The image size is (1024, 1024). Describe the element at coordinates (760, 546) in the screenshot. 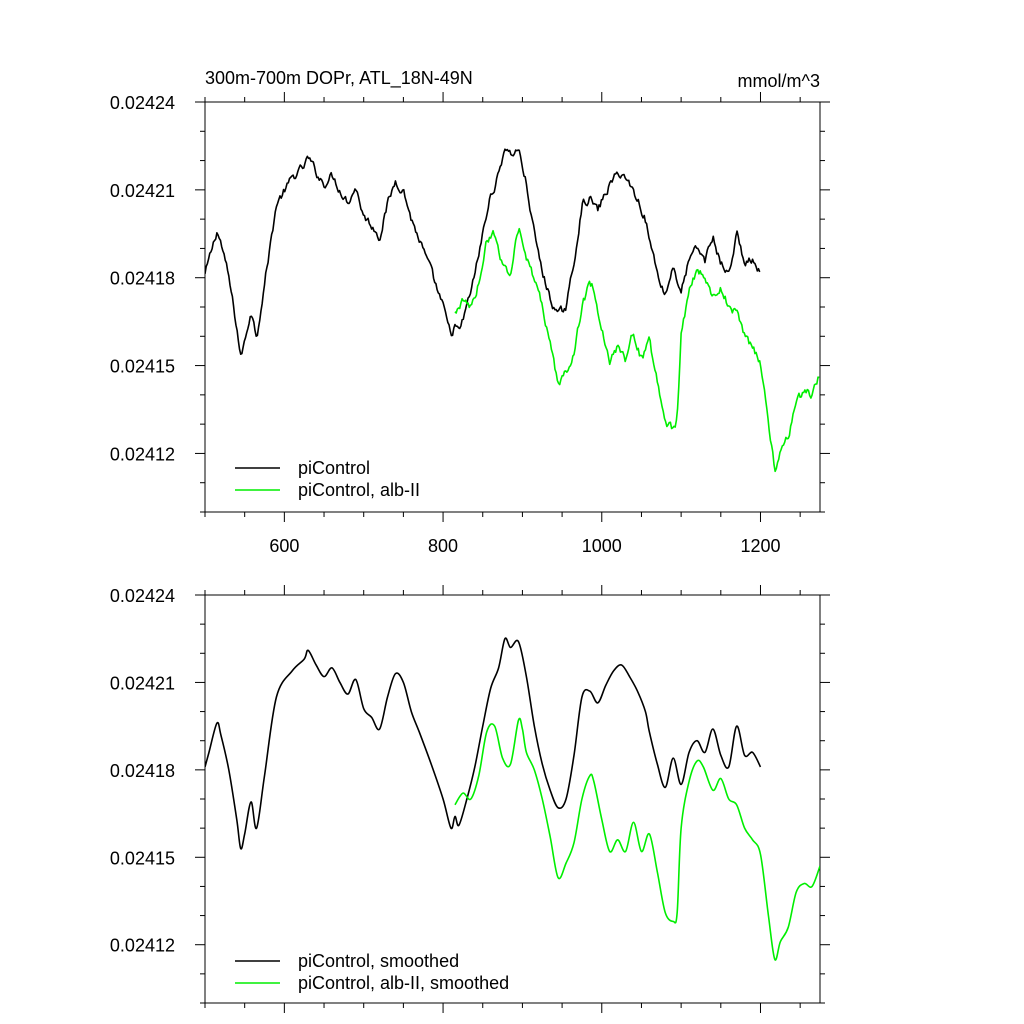

I see `x-tick-label: 1200` at that location.